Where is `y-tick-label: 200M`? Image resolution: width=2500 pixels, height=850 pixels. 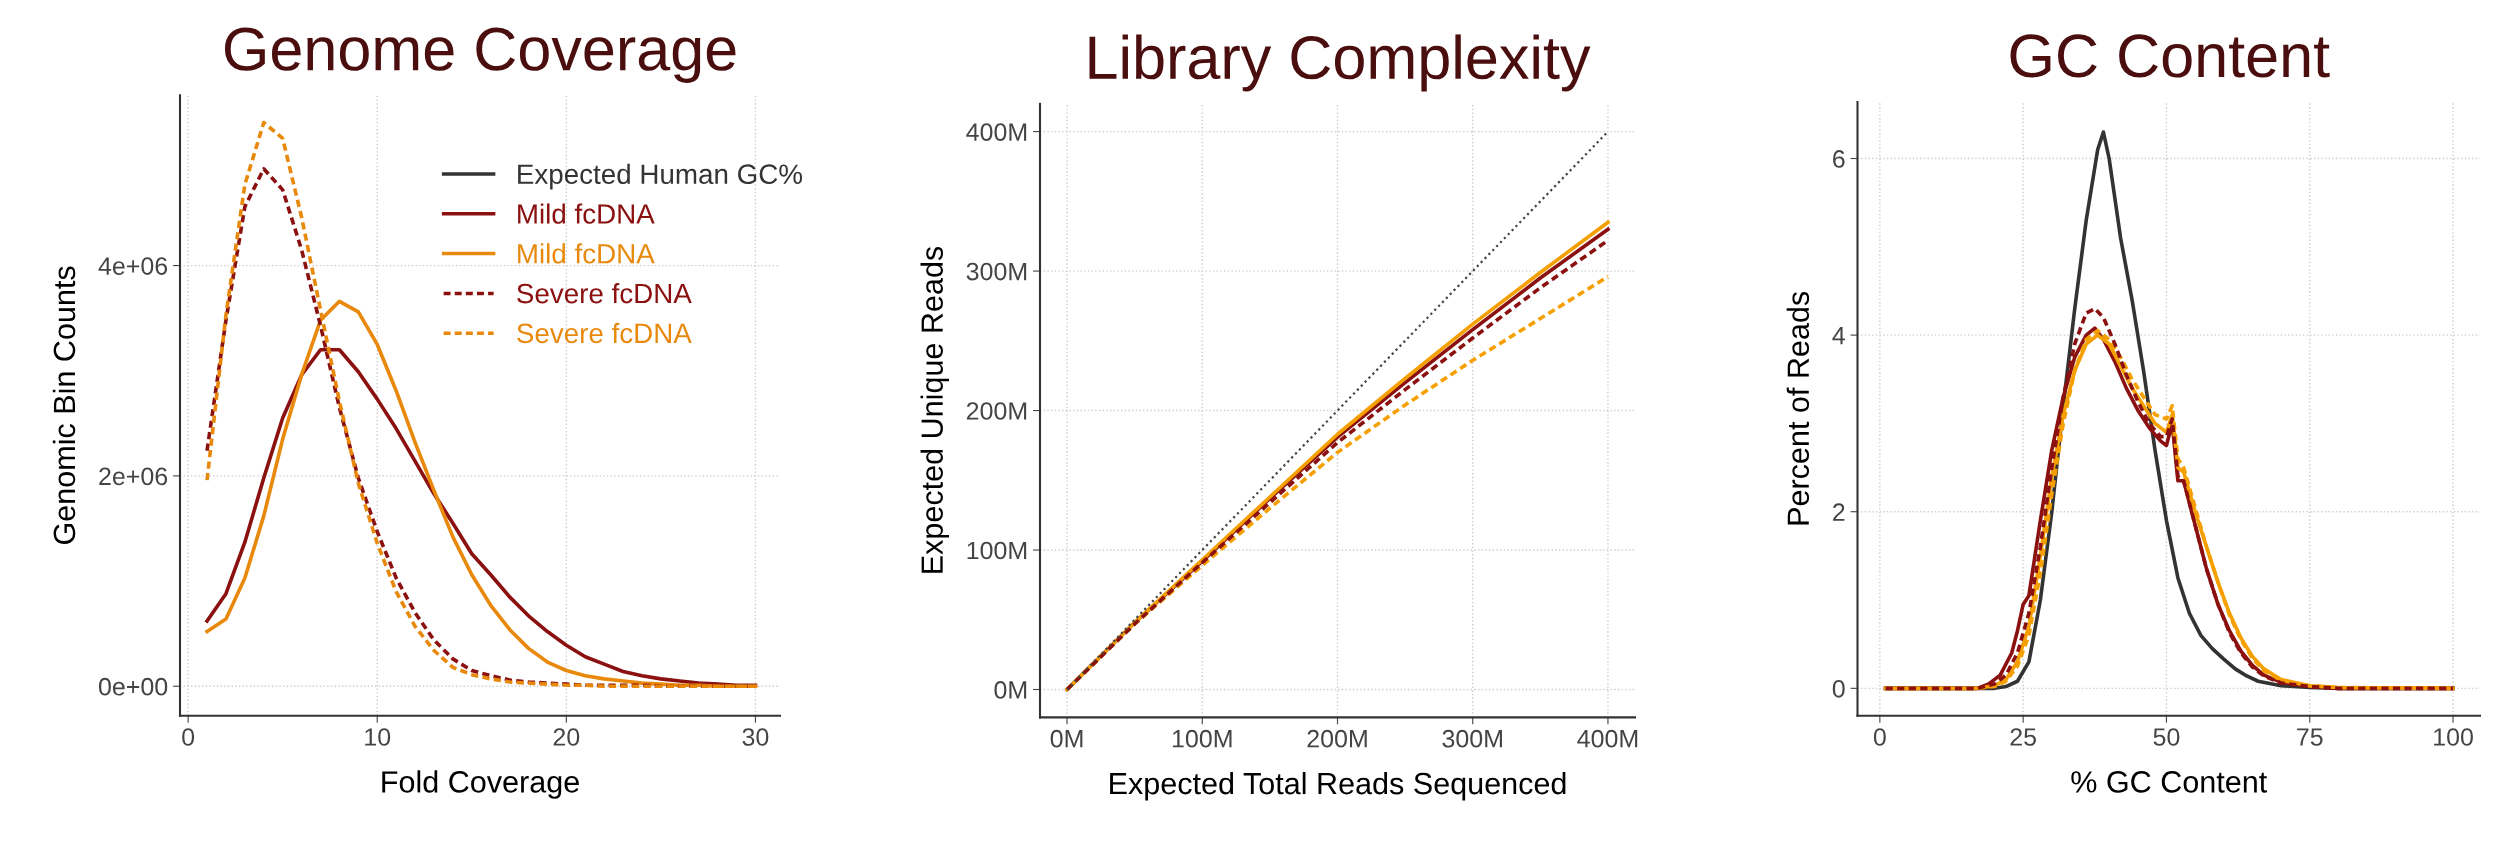
y-tick-label: 200M is located at coordinates (996, 411).